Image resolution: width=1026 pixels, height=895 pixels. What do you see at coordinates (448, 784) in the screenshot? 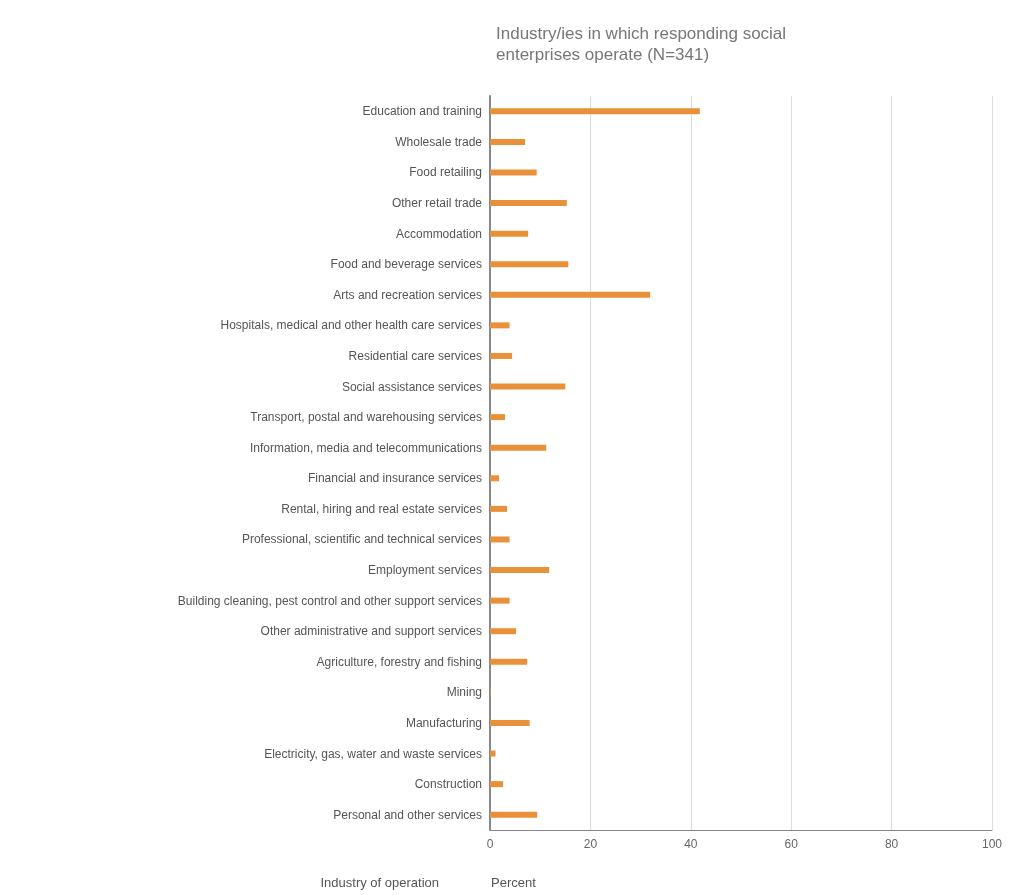
I see `y-tick-label: Construction` at bounding box center [448, 784].